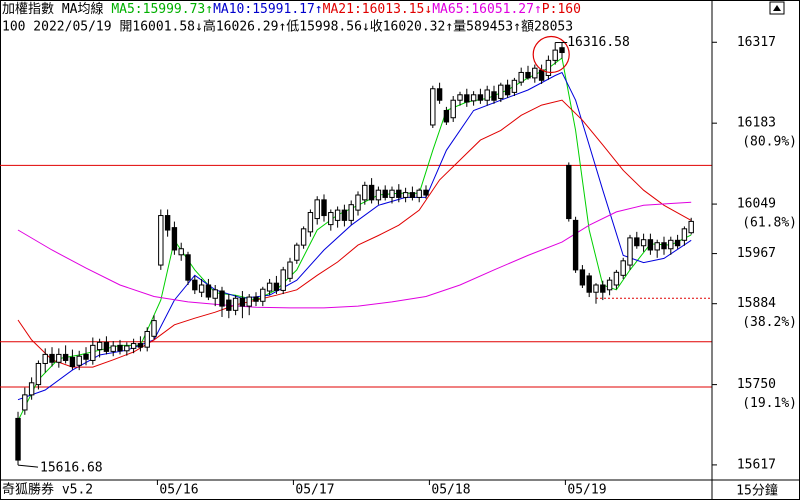  What do you see at coordinates (769, 142) in the screenshot?
I see `fib-label: (80.9%)` at bounding box center [769, 142].